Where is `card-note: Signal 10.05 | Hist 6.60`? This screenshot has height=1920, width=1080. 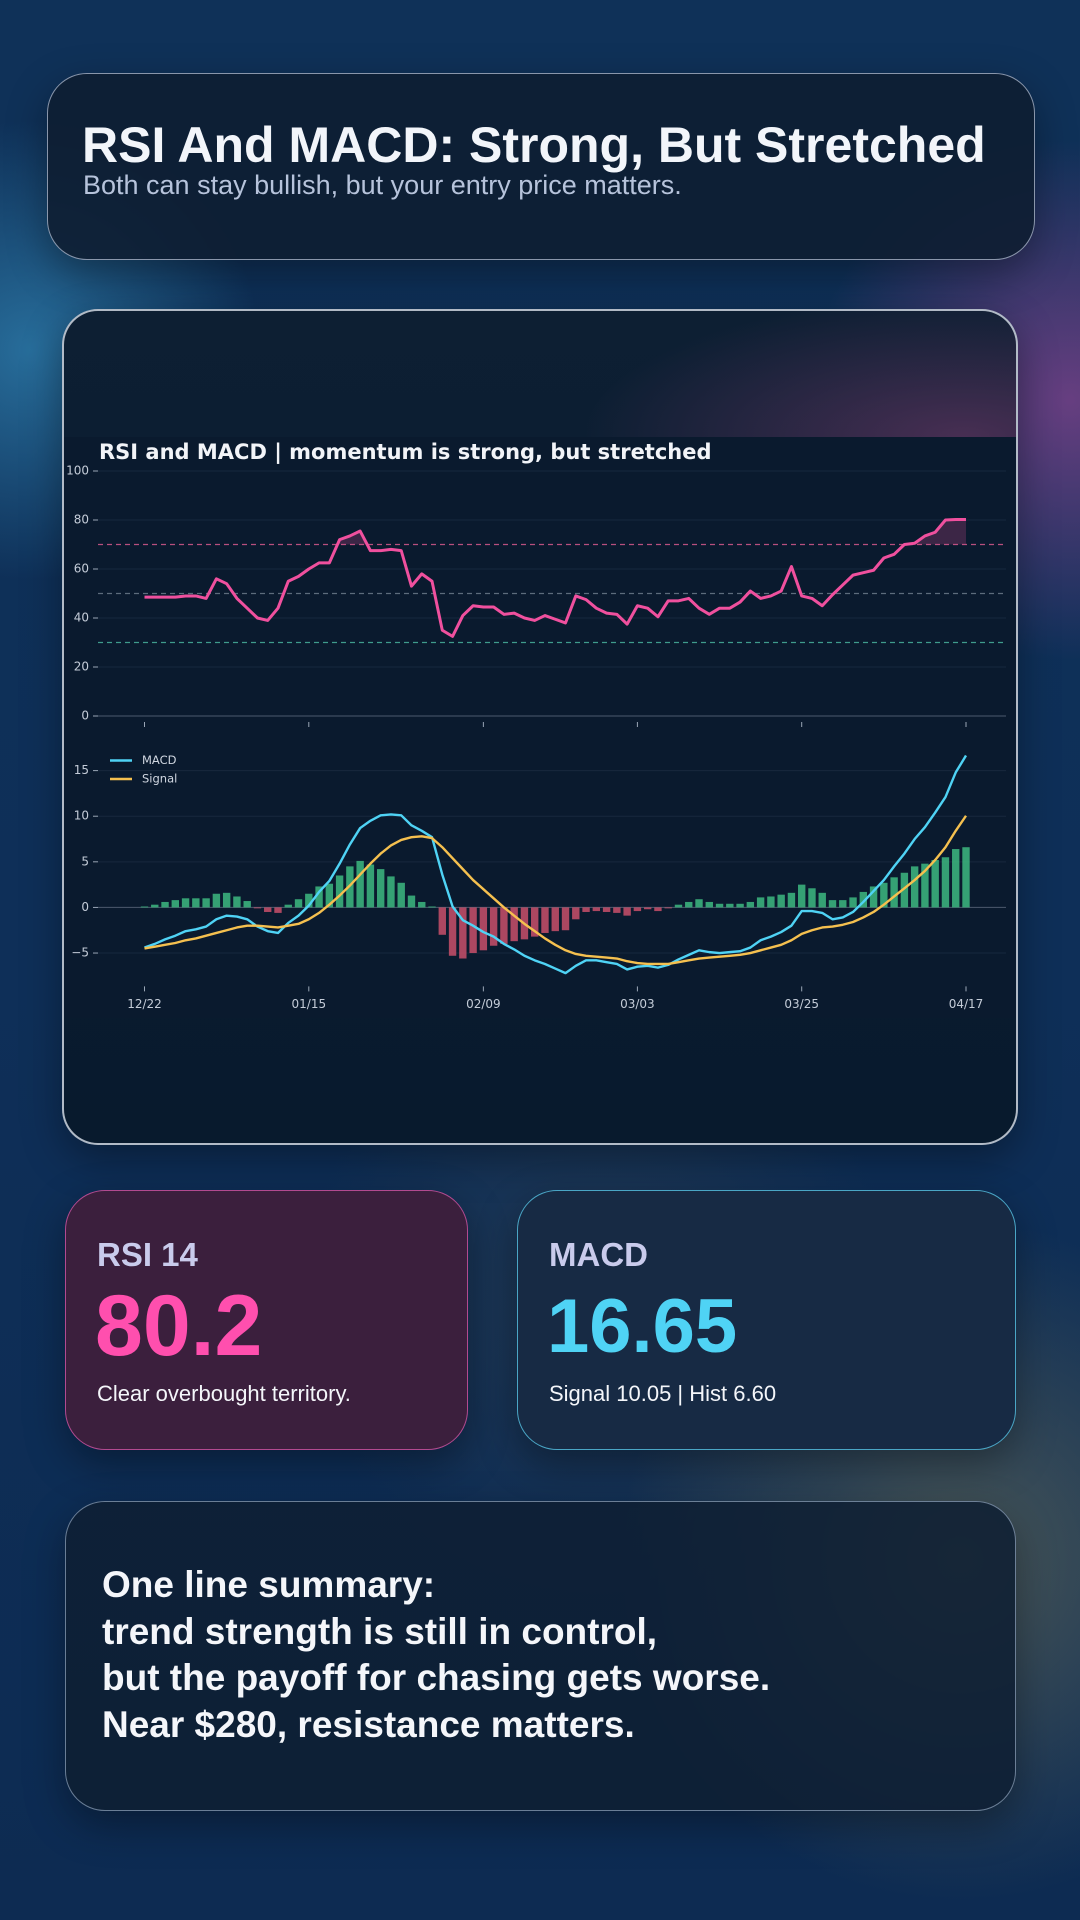 card-note: Signal 10.05 | Hist 6.60 is located at coordinates (663, 1393).